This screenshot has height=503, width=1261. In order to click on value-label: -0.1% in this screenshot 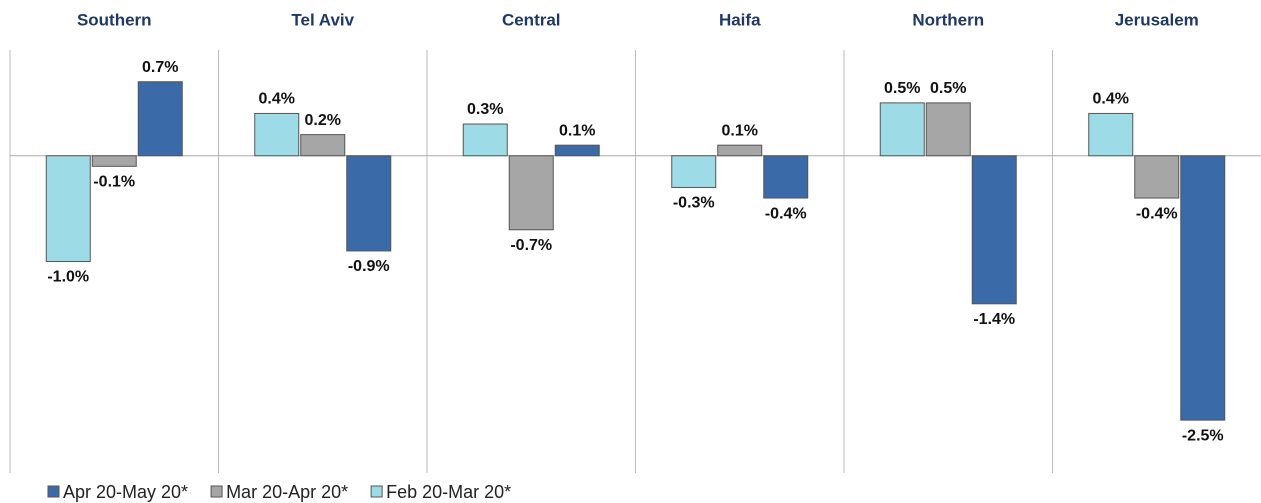, I will do `click(114, 182)`.